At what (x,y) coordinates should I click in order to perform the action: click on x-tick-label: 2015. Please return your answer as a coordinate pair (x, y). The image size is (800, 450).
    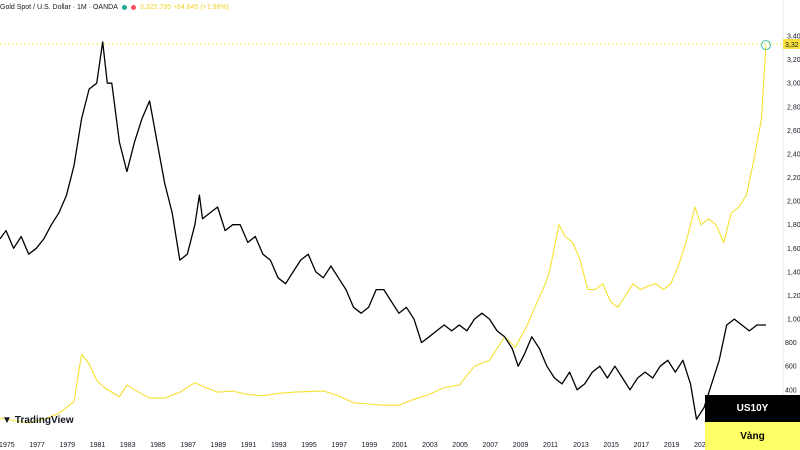
    Looking at the image, I should click on (611, 445).